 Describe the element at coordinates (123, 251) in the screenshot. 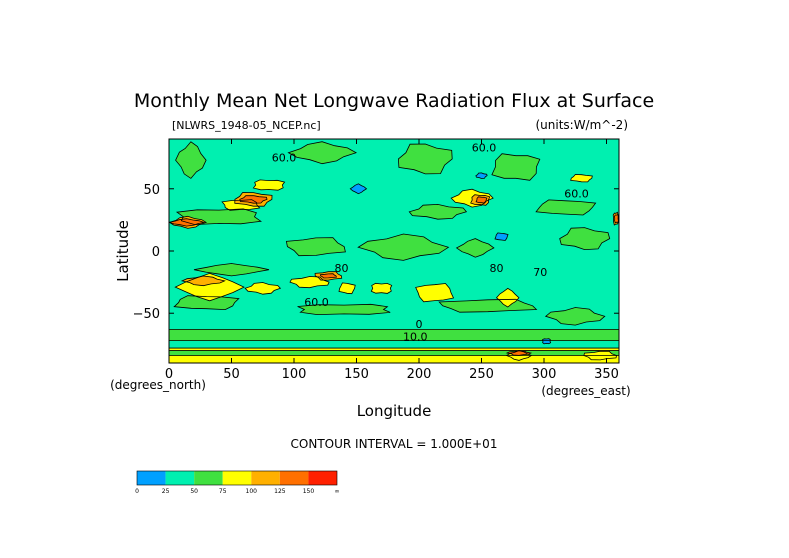

I see `y-axis-label: Latitude` at that location.